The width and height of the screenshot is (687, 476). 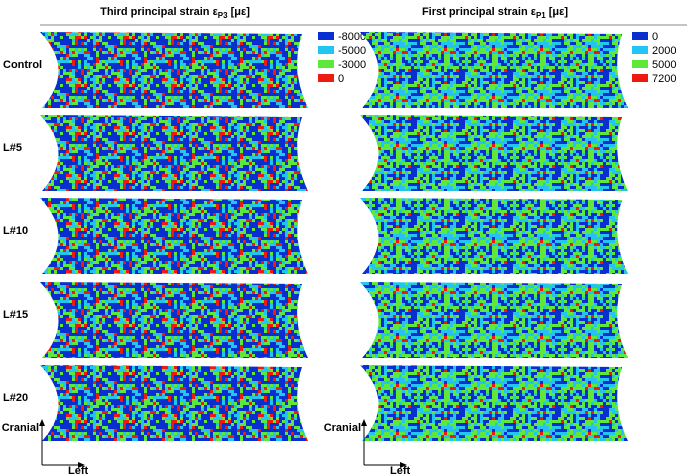 What do you see at coordinates (352, 51) in the screenshot?
I see `legend-label: -5000` at bounding box center [352, 51].